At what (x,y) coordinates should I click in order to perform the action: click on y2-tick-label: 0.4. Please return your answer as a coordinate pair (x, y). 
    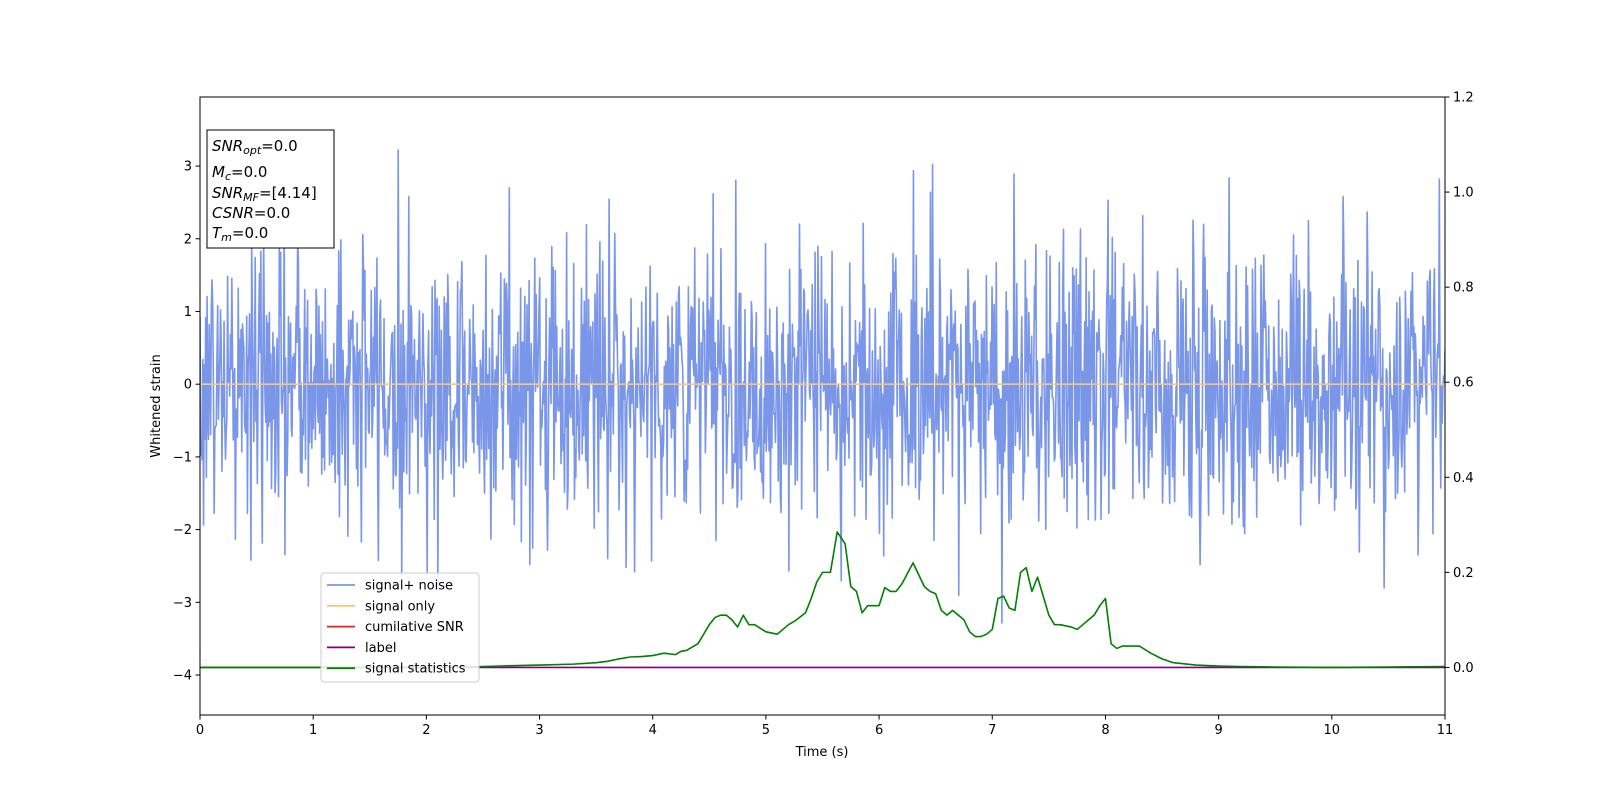
    Looking at the image, I should click on (1463, 478).